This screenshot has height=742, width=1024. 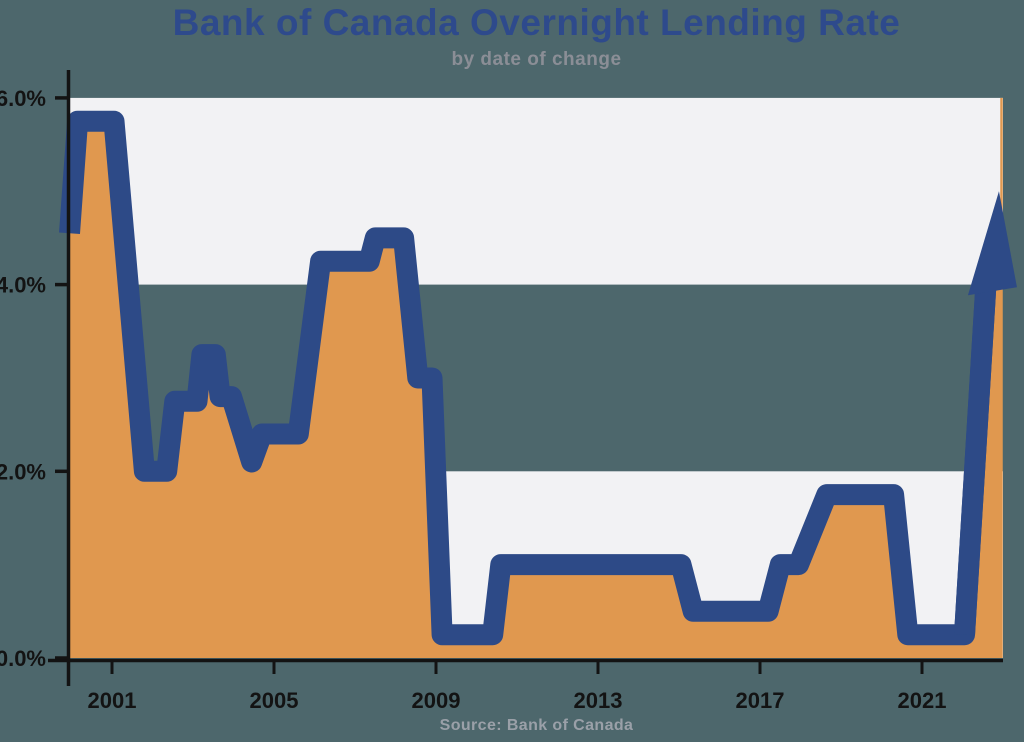 I want to click on x-tick-label: 2009, so click(x=436, y=700).